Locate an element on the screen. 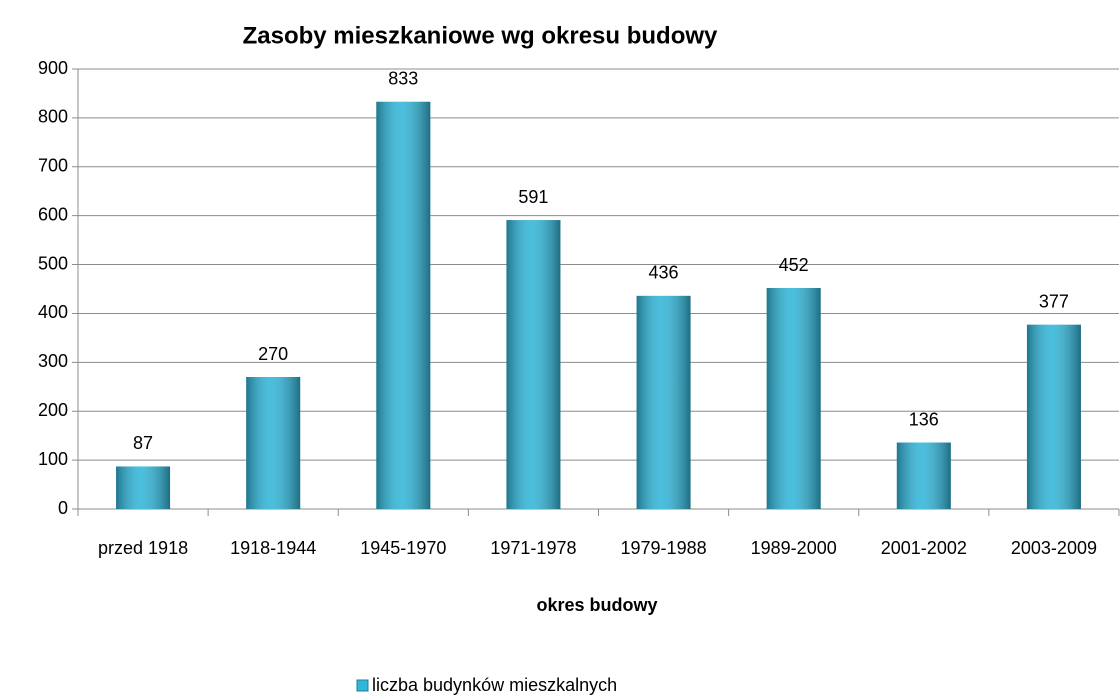 This screenshot has width=1120, height=697. x-tick-label: 1989-2000 is located at coordinates (794, 548).